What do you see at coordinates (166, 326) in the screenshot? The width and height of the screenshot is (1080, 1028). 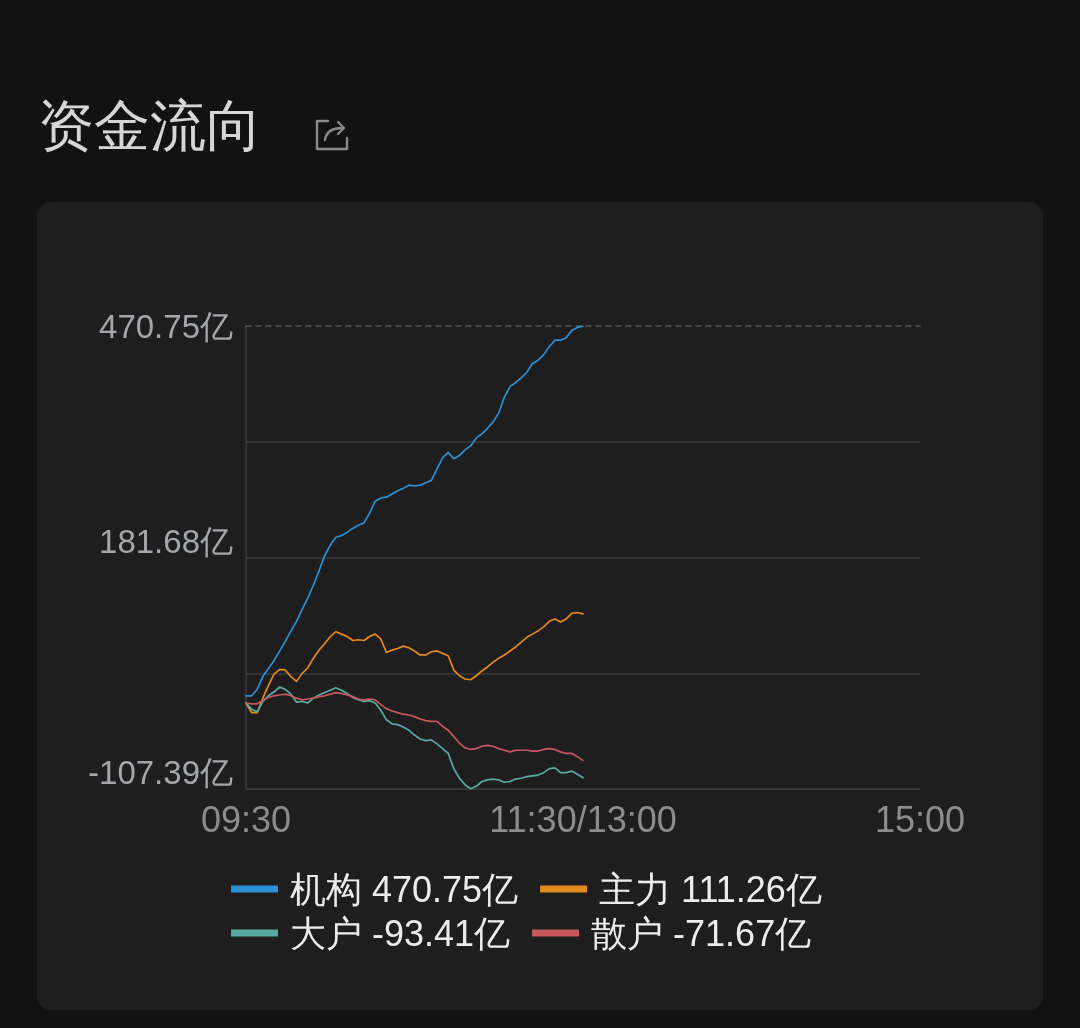 I see `y-tick-label: 470.75亿` at bounding box center [166, 326].